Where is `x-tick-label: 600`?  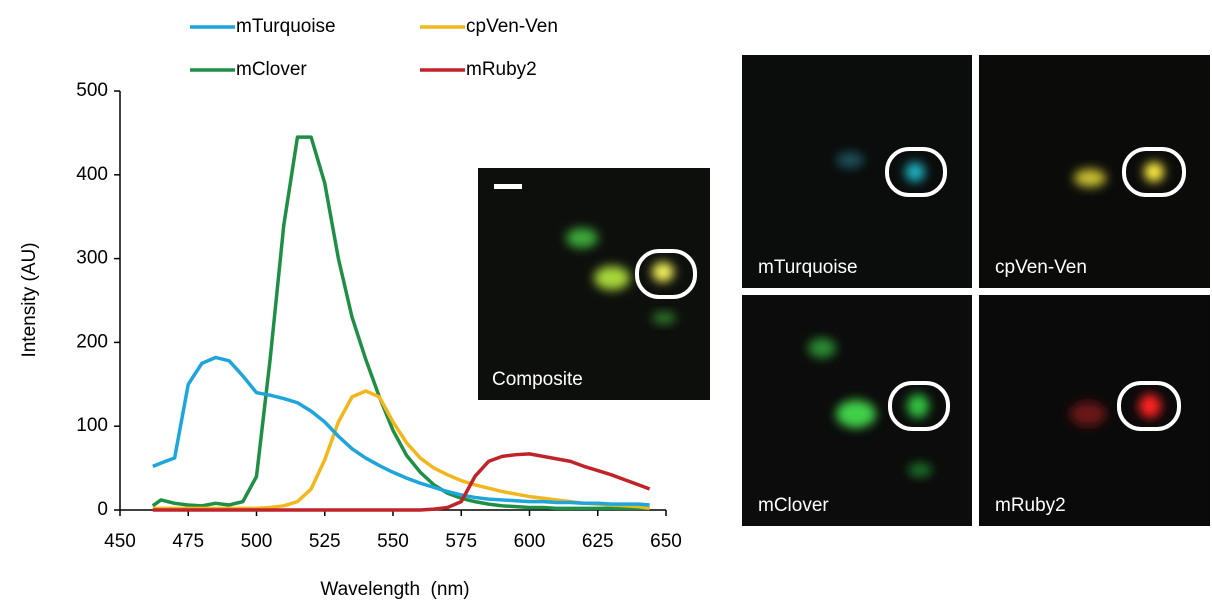
x-tick-label: 600 is located at coordinates (530, 541).